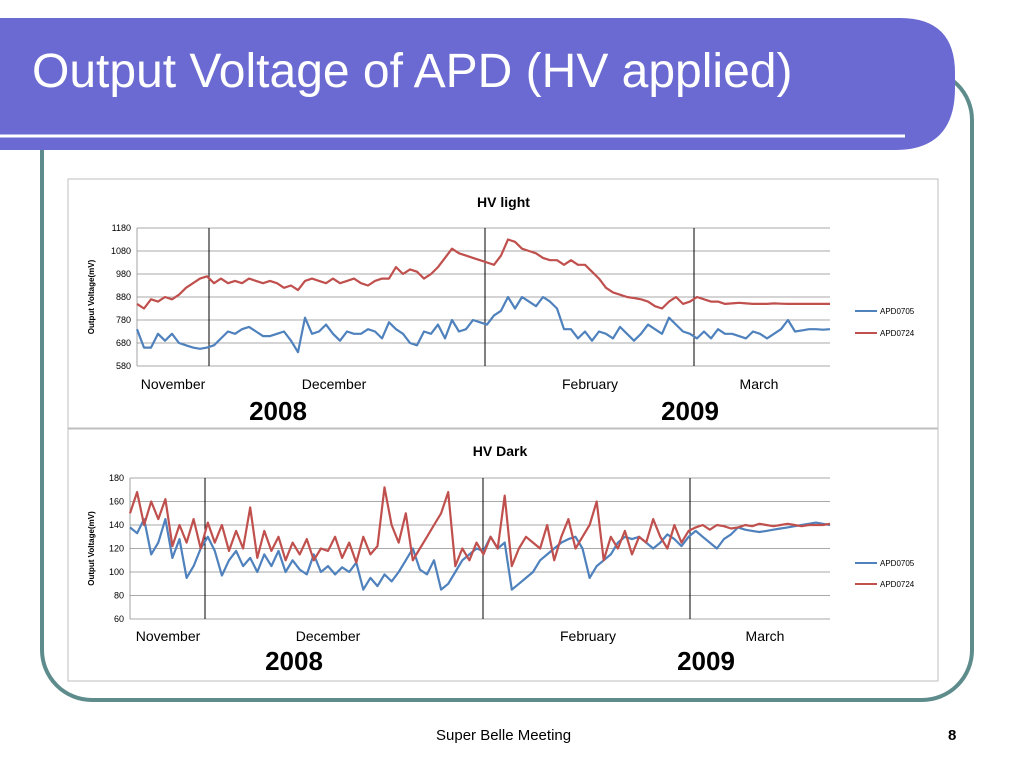 The image size is (1024, 768). I want to click on y-tick-label: 680, so click(123, 343).